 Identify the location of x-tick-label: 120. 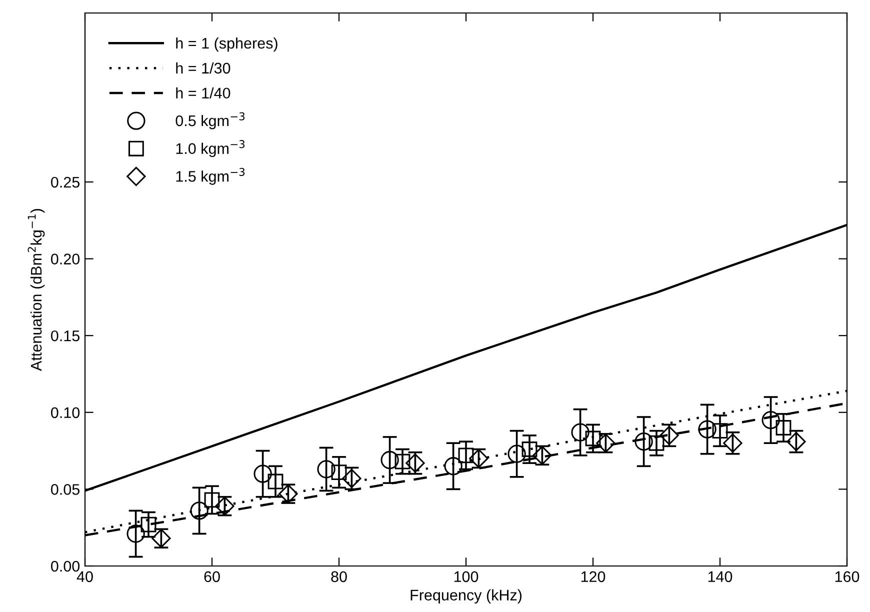
(593, 576).